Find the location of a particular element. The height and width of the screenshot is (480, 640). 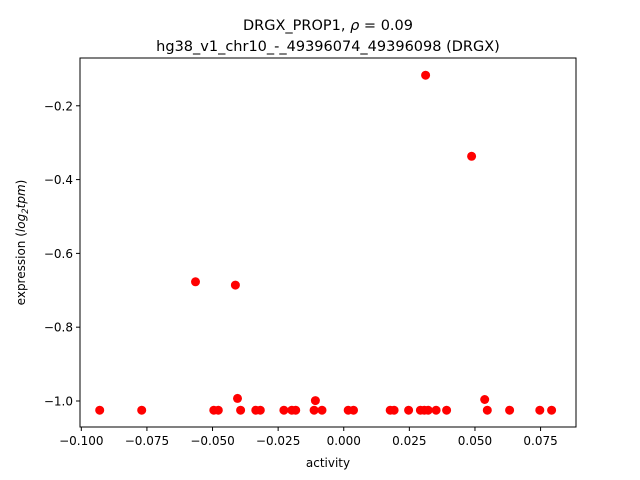

y-label-math2: tpm is located at coordinates (21, 196).